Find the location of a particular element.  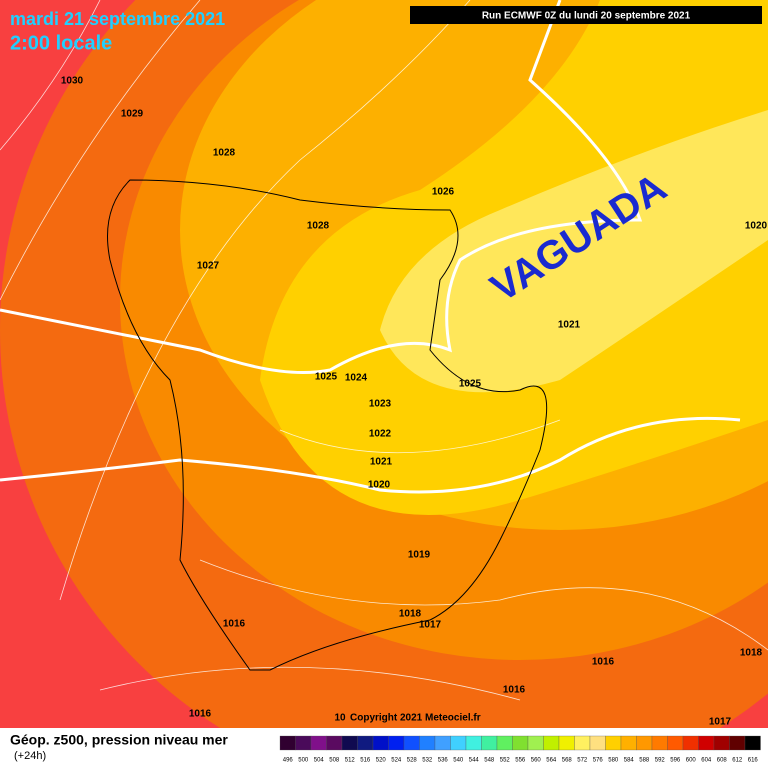

scale-label: 580 is located at coordinates (613, 761).